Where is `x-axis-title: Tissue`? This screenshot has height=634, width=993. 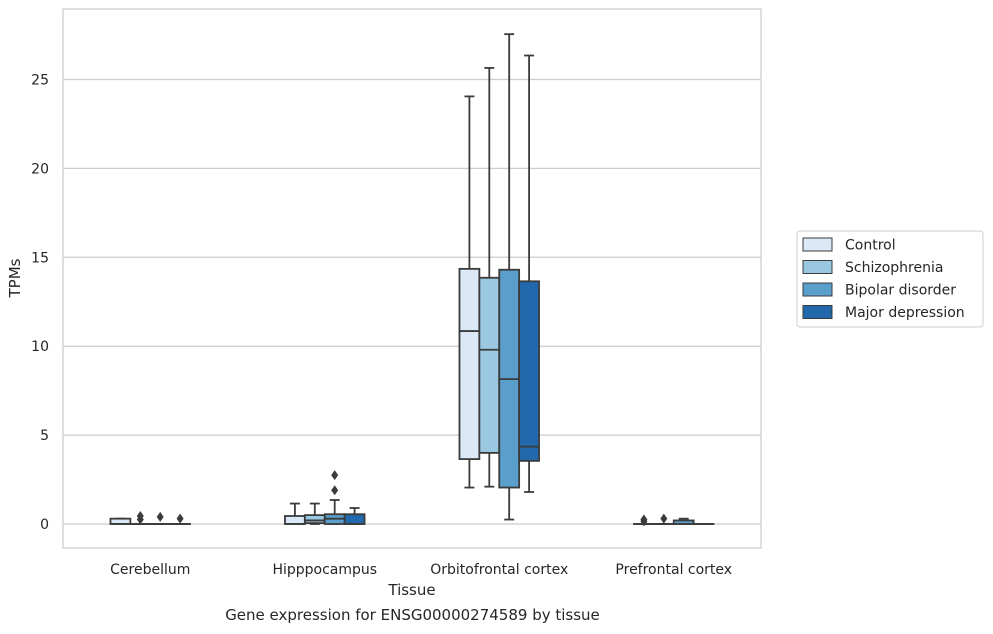
x-axis-title: Tissue is located at coordinates (411, 590).